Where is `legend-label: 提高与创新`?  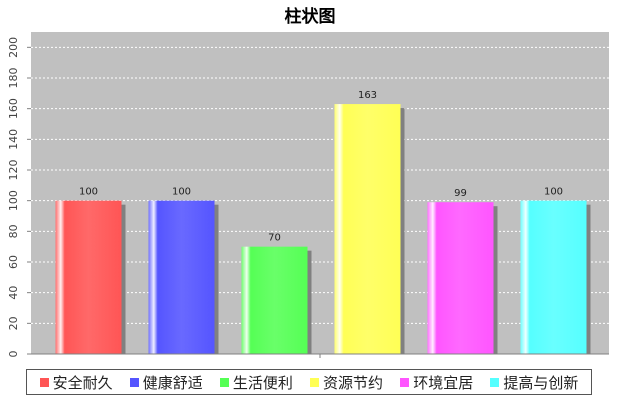 legend-label: 提高与创新 is located at coordinates (541, 382).